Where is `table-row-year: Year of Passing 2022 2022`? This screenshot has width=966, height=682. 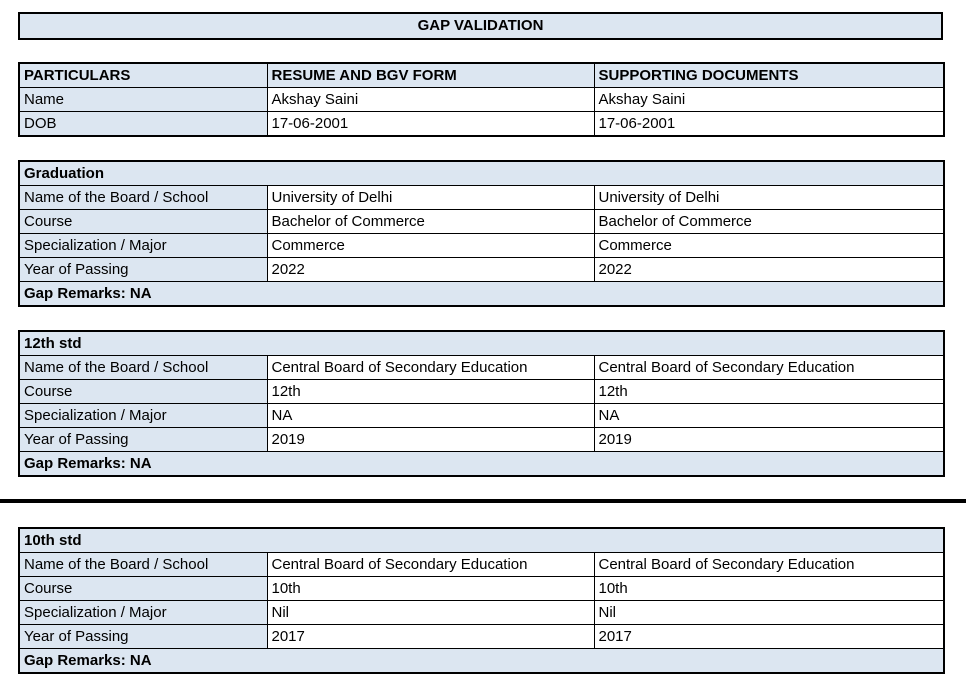
table-row-year: Year of Passing 2022 2022 is located at coordinates (481, 269).